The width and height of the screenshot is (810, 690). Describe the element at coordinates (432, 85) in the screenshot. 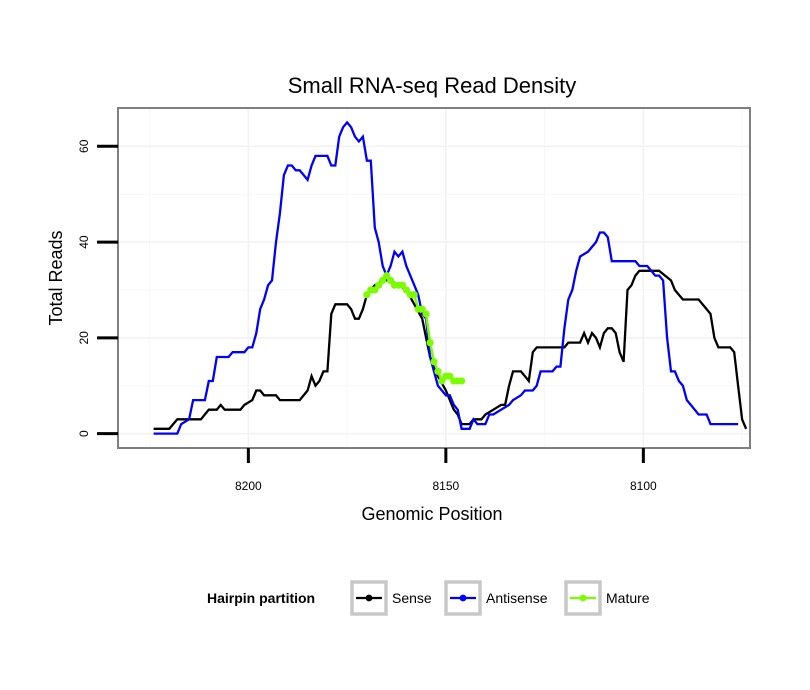

I see `chart-title: Small RNA-seq Read Density` at that location.